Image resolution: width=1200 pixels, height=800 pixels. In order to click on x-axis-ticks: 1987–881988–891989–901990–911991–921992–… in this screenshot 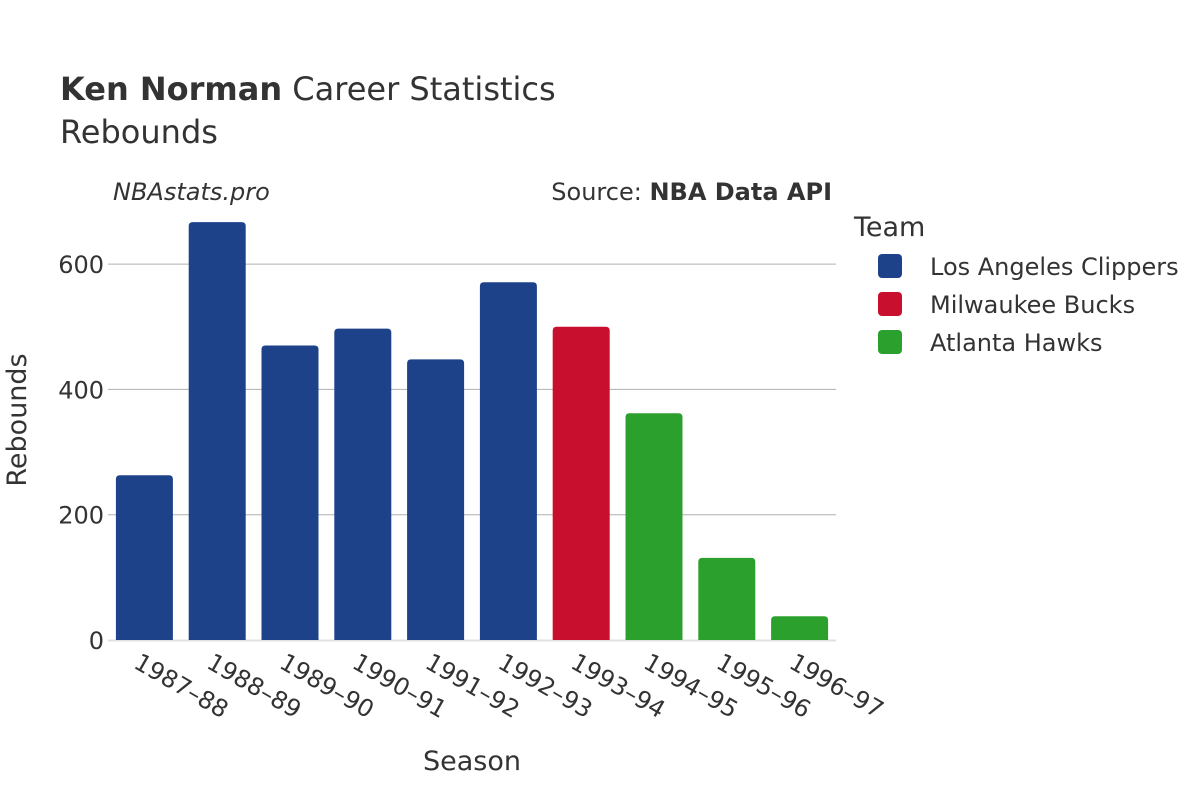, I will do `click(508, 686)`.